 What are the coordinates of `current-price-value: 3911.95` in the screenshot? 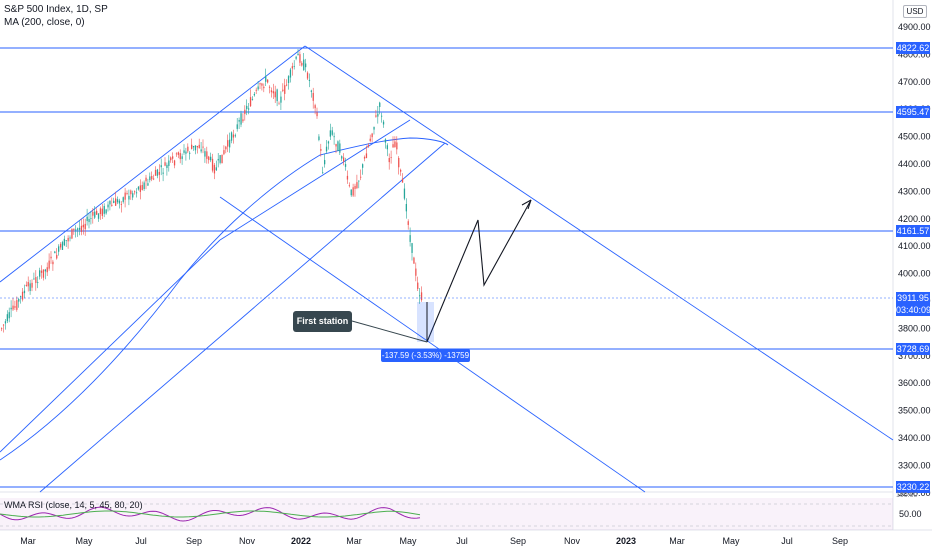 It's located at (913, 298).